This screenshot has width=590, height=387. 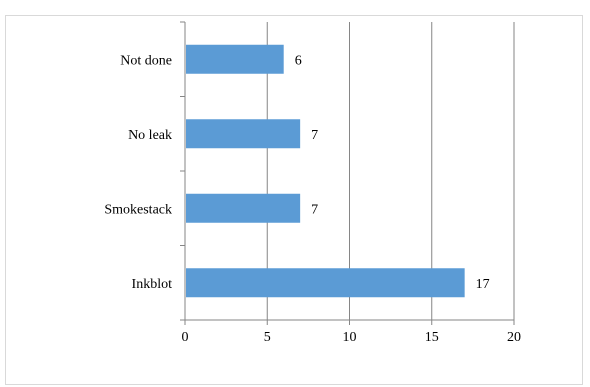 I want to click on data-label: 6, so click(x=298, y=60).